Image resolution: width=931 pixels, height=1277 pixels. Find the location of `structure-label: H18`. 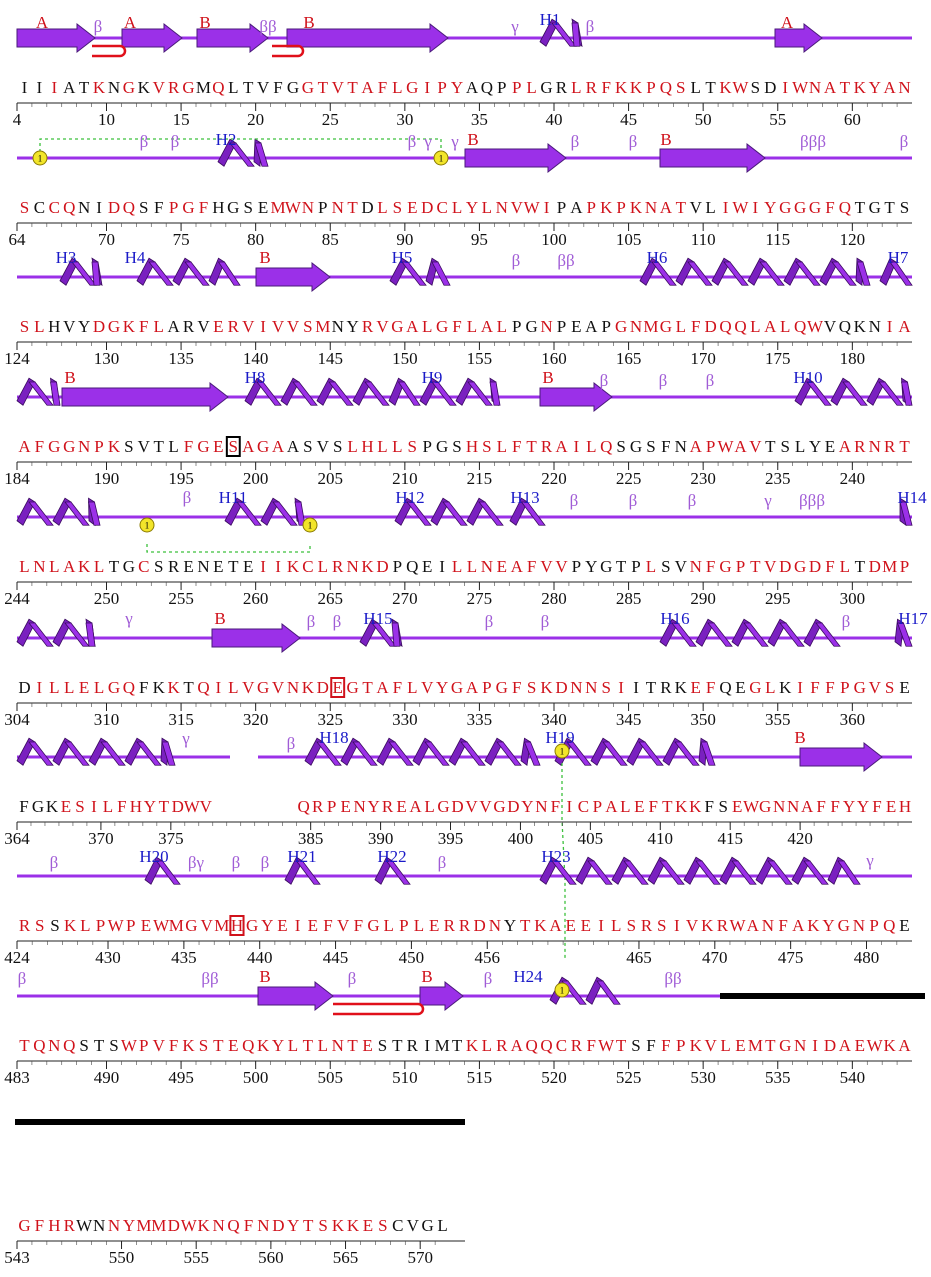

structure-label: H18 is located at coordinates (333, 737).